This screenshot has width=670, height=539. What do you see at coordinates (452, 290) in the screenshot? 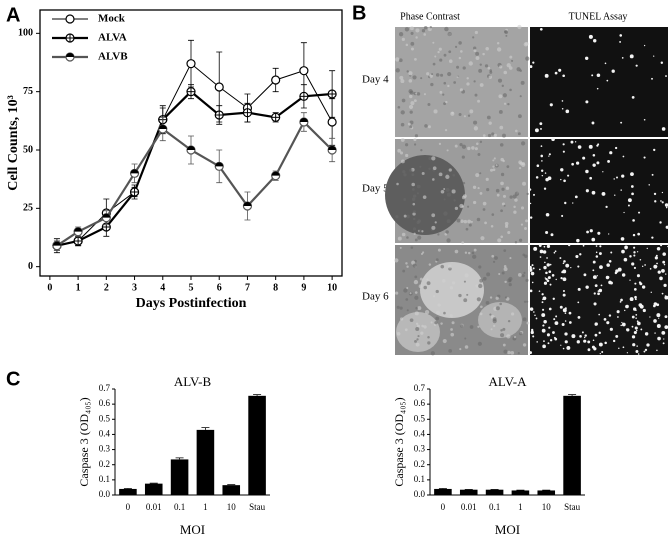
I see `plaque` at bounding box center [452, 290].